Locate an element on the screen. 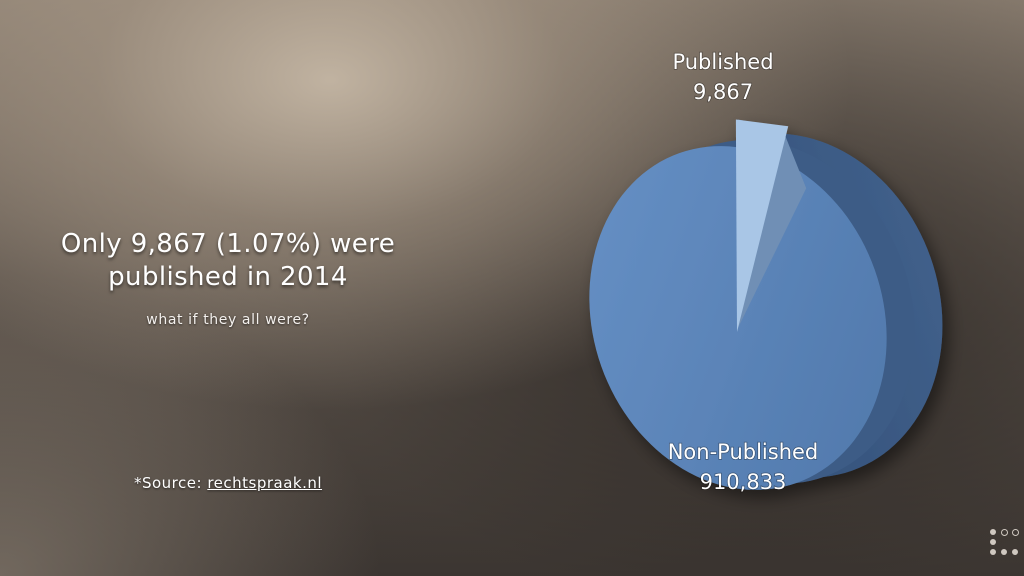 This screenshot has height=576, width=1024. label-published-value: 9,867 is located at coordinates (723, 92).